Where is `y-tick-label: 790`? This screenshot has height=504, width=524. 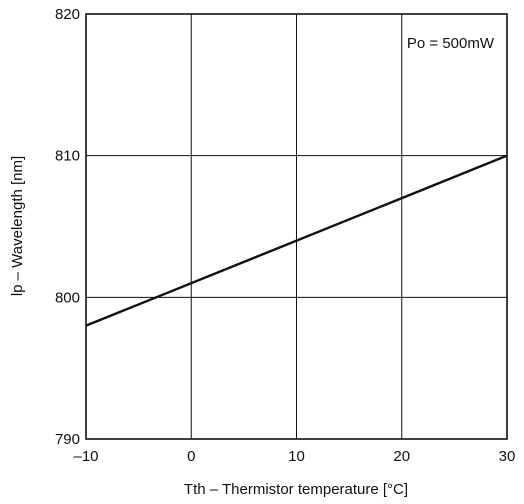 y-tick-label: 790 is located at coordinates (67, 439).